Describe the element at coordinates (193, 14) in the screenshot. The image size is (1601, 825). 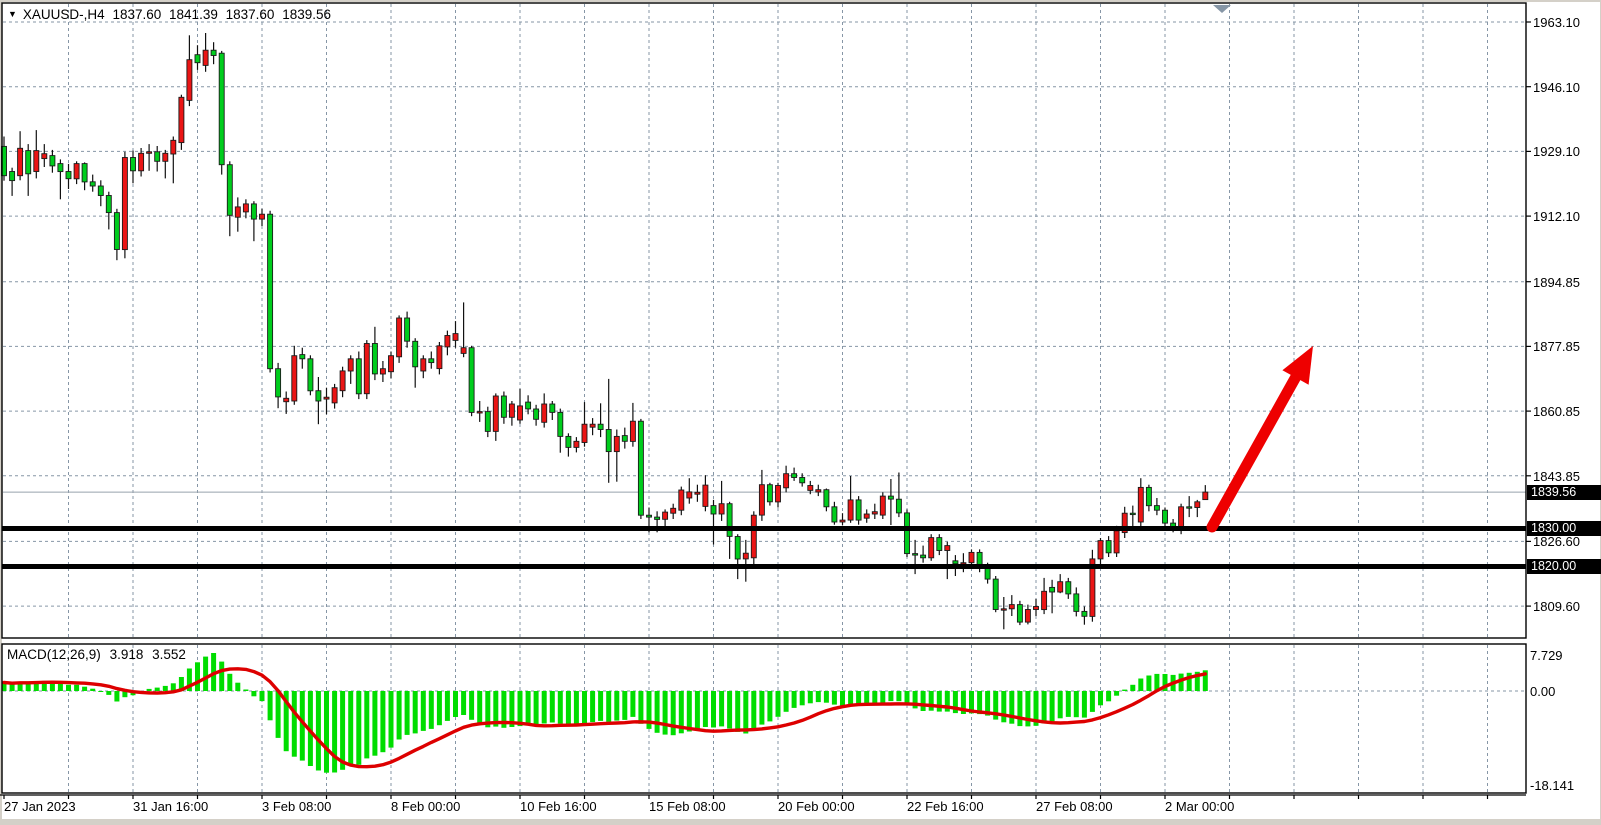
I see `ohlc-high: 1841.39` at that location.